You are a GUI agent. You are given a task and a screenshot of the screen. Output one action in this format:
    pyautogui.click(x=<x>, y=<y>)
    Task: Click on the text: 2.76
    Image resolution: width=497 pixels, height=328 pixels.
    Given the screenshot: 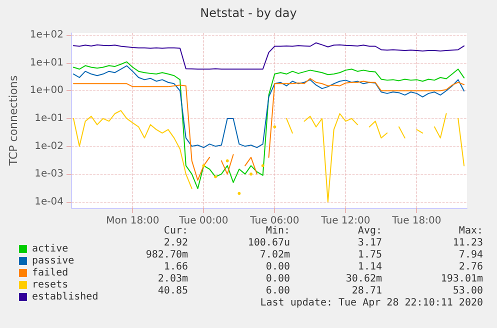 What is the action you would take?
    pyautogui.click(x=471, y=267)
    